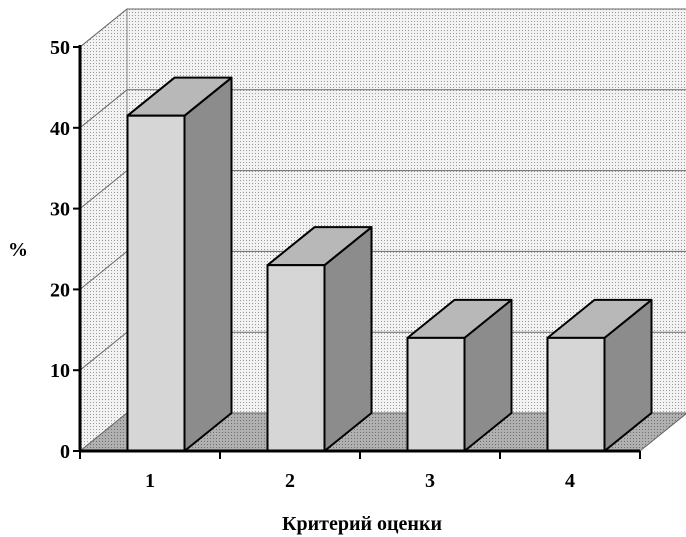 The image size is (686, 537). I want to click on side-wall, so click(103, 230).